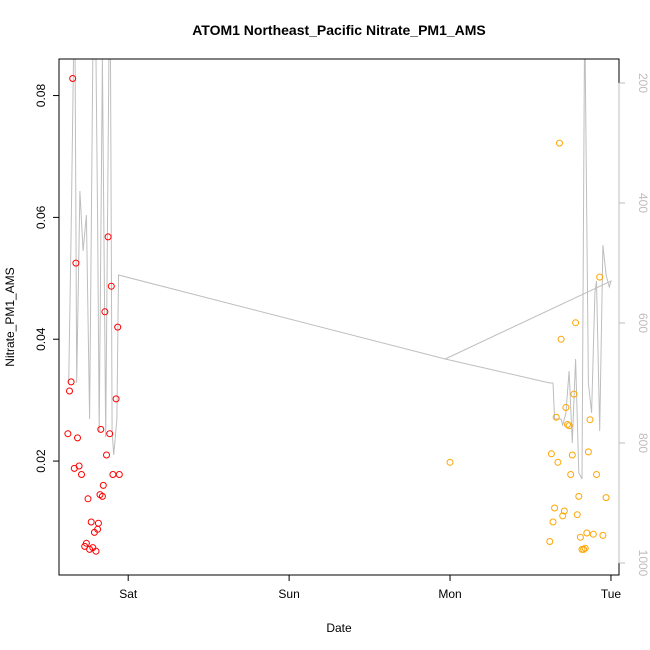  What do you see at coordinates (288, 594) in the screenshot?
I see `x-tick-label-sun: Sun` at bounding box center [288, 594].